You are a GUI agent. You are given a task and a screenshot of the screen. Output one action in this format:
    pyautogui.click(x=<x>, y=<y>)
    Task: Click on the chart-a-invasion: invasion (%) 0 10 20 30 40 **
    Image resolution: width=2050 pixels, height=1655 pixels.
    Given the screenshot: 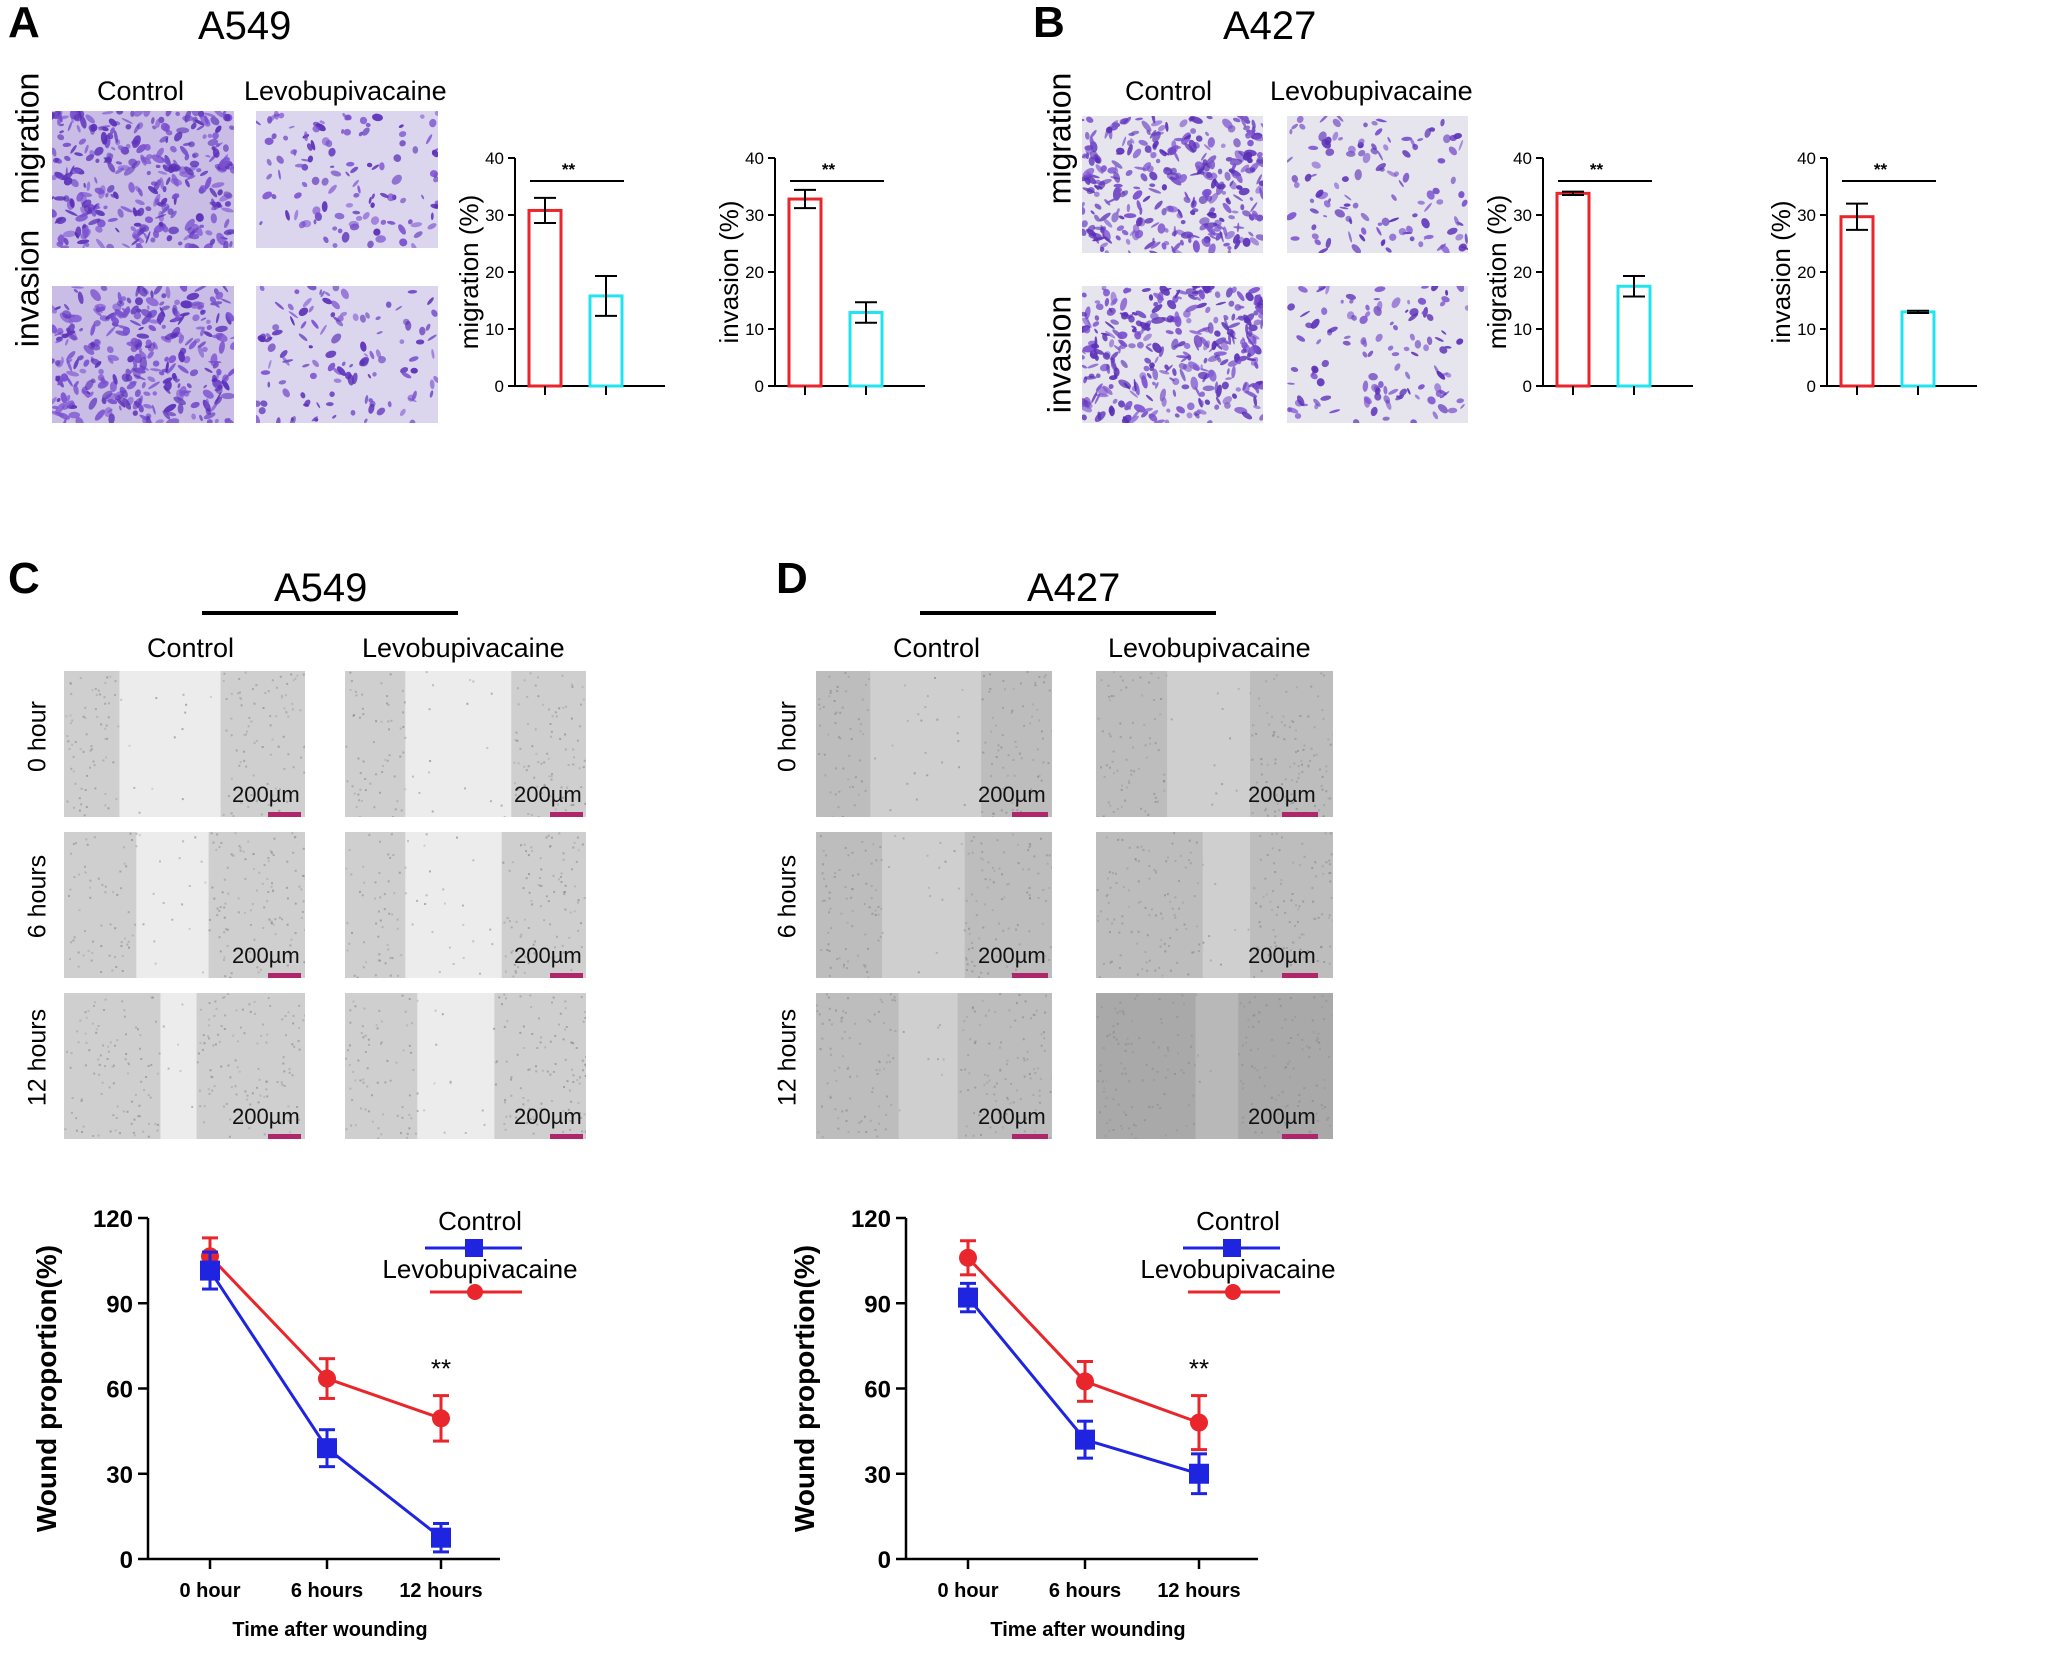 What is the action you would take?
    pyautogui.click(x=819, y=272)
    